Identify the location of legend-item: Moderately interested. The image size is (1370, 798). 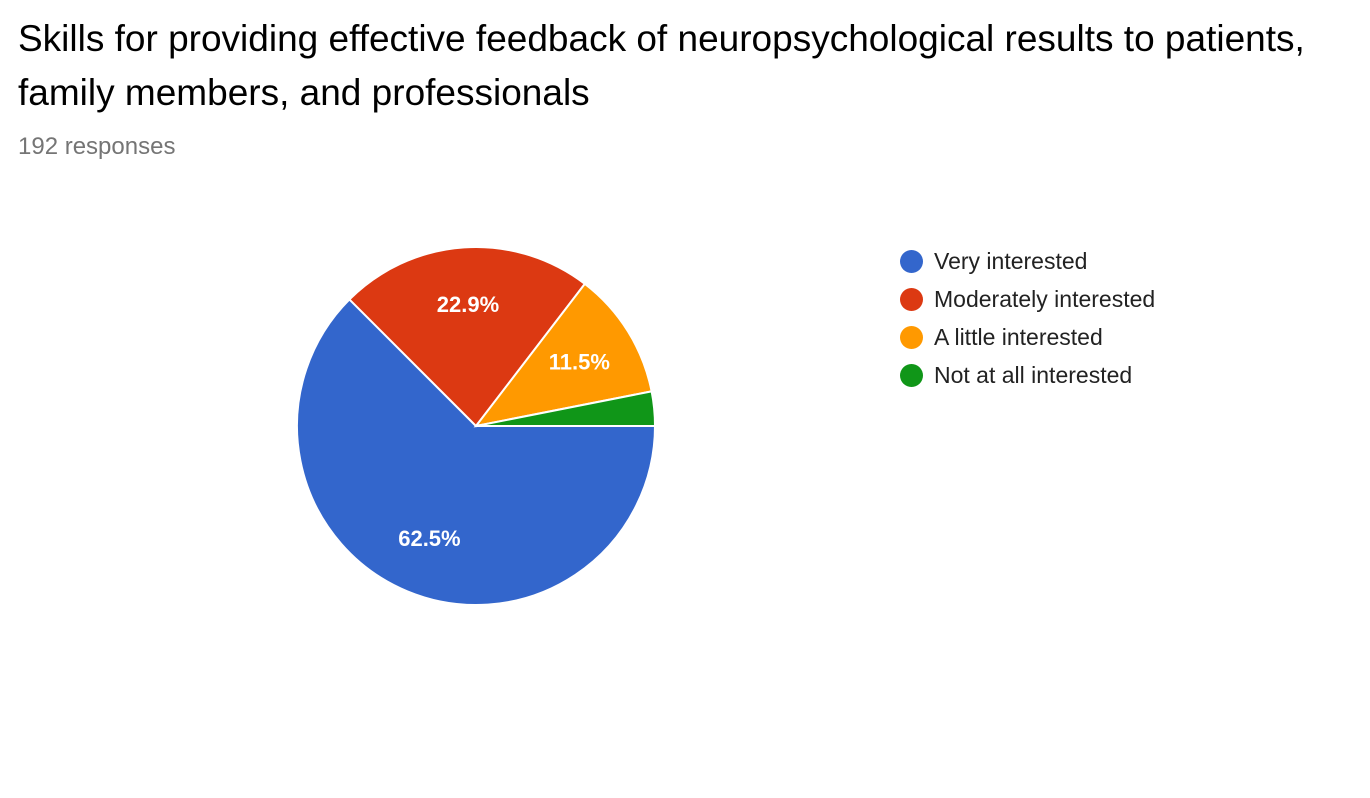
(1027, 299).